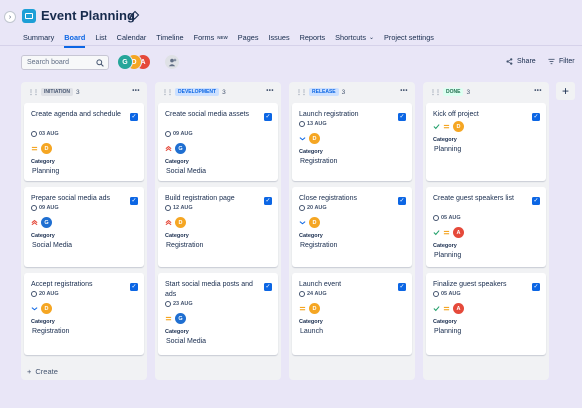 The height and width of the screenshot is (408, 582). I want to click on column-header: ⋮⋮ RELEASE 3, so click(320, 92).